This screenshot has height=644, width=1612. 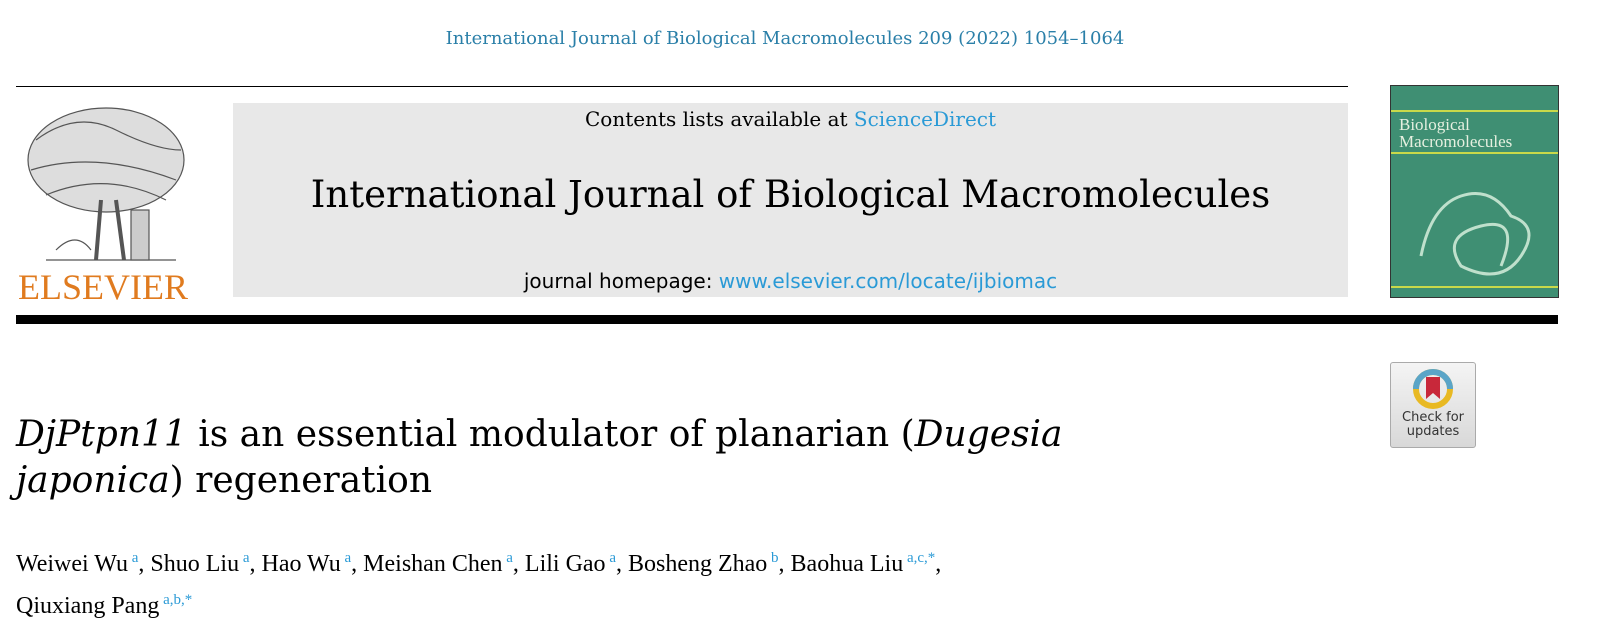 I want to click on sciencedirect-link: ScienceDirect, so click(x=925, y=119).